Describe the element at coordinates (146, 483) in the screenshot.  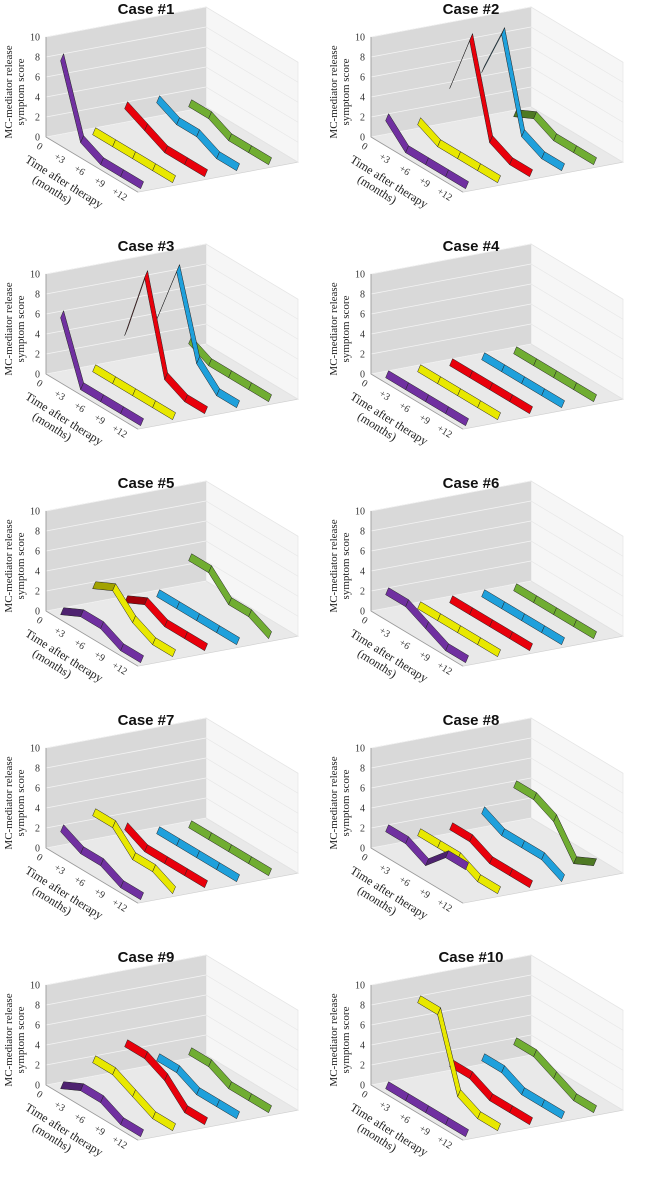
I see `case-title: Case #5` at that location.